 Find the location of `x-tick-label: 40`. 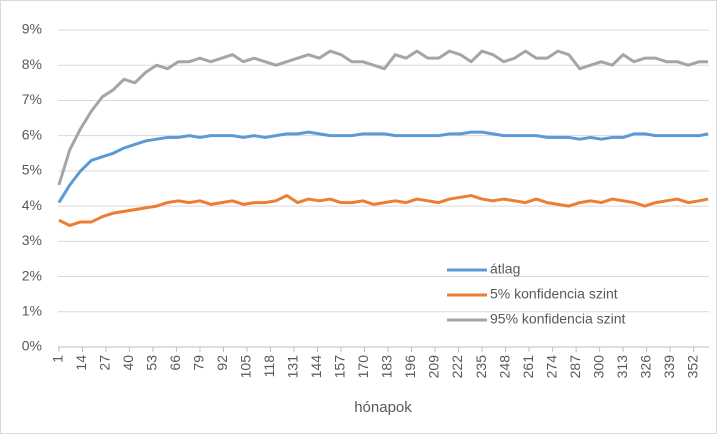

x-tick-label: 40 is located at coordinates (128, 363).